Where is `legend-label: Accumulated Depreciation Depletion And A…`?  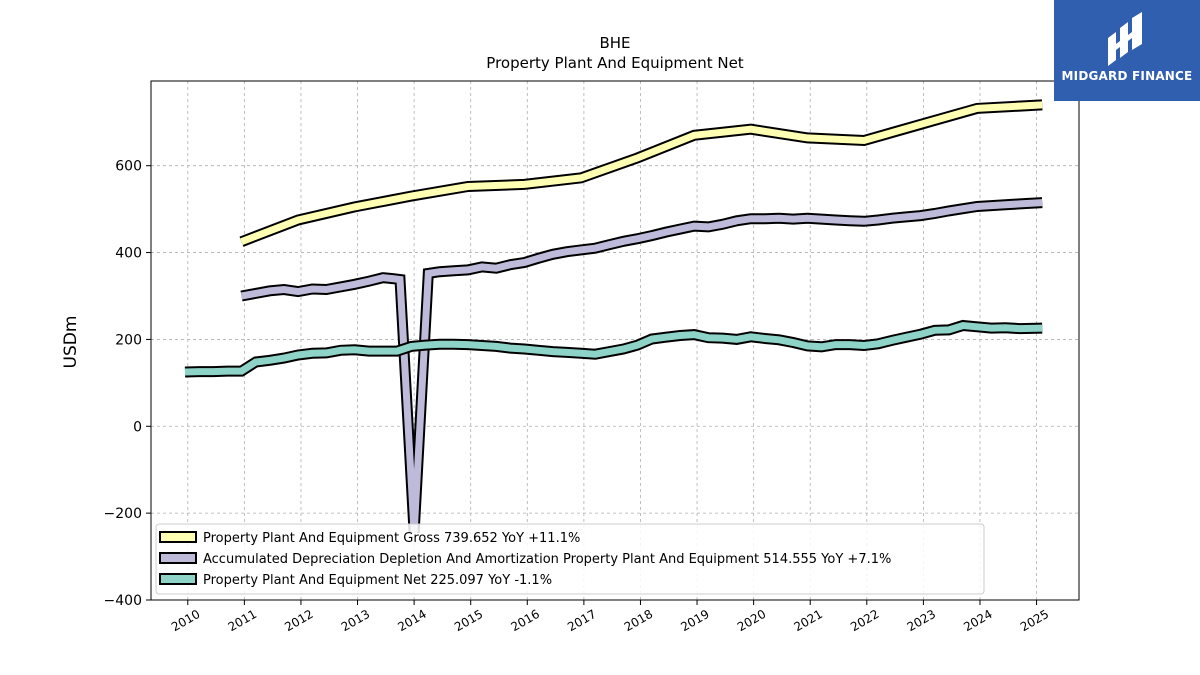 legend-label: Accumulated Depreciation Depletion And A… is located at coordinates (547, 559).